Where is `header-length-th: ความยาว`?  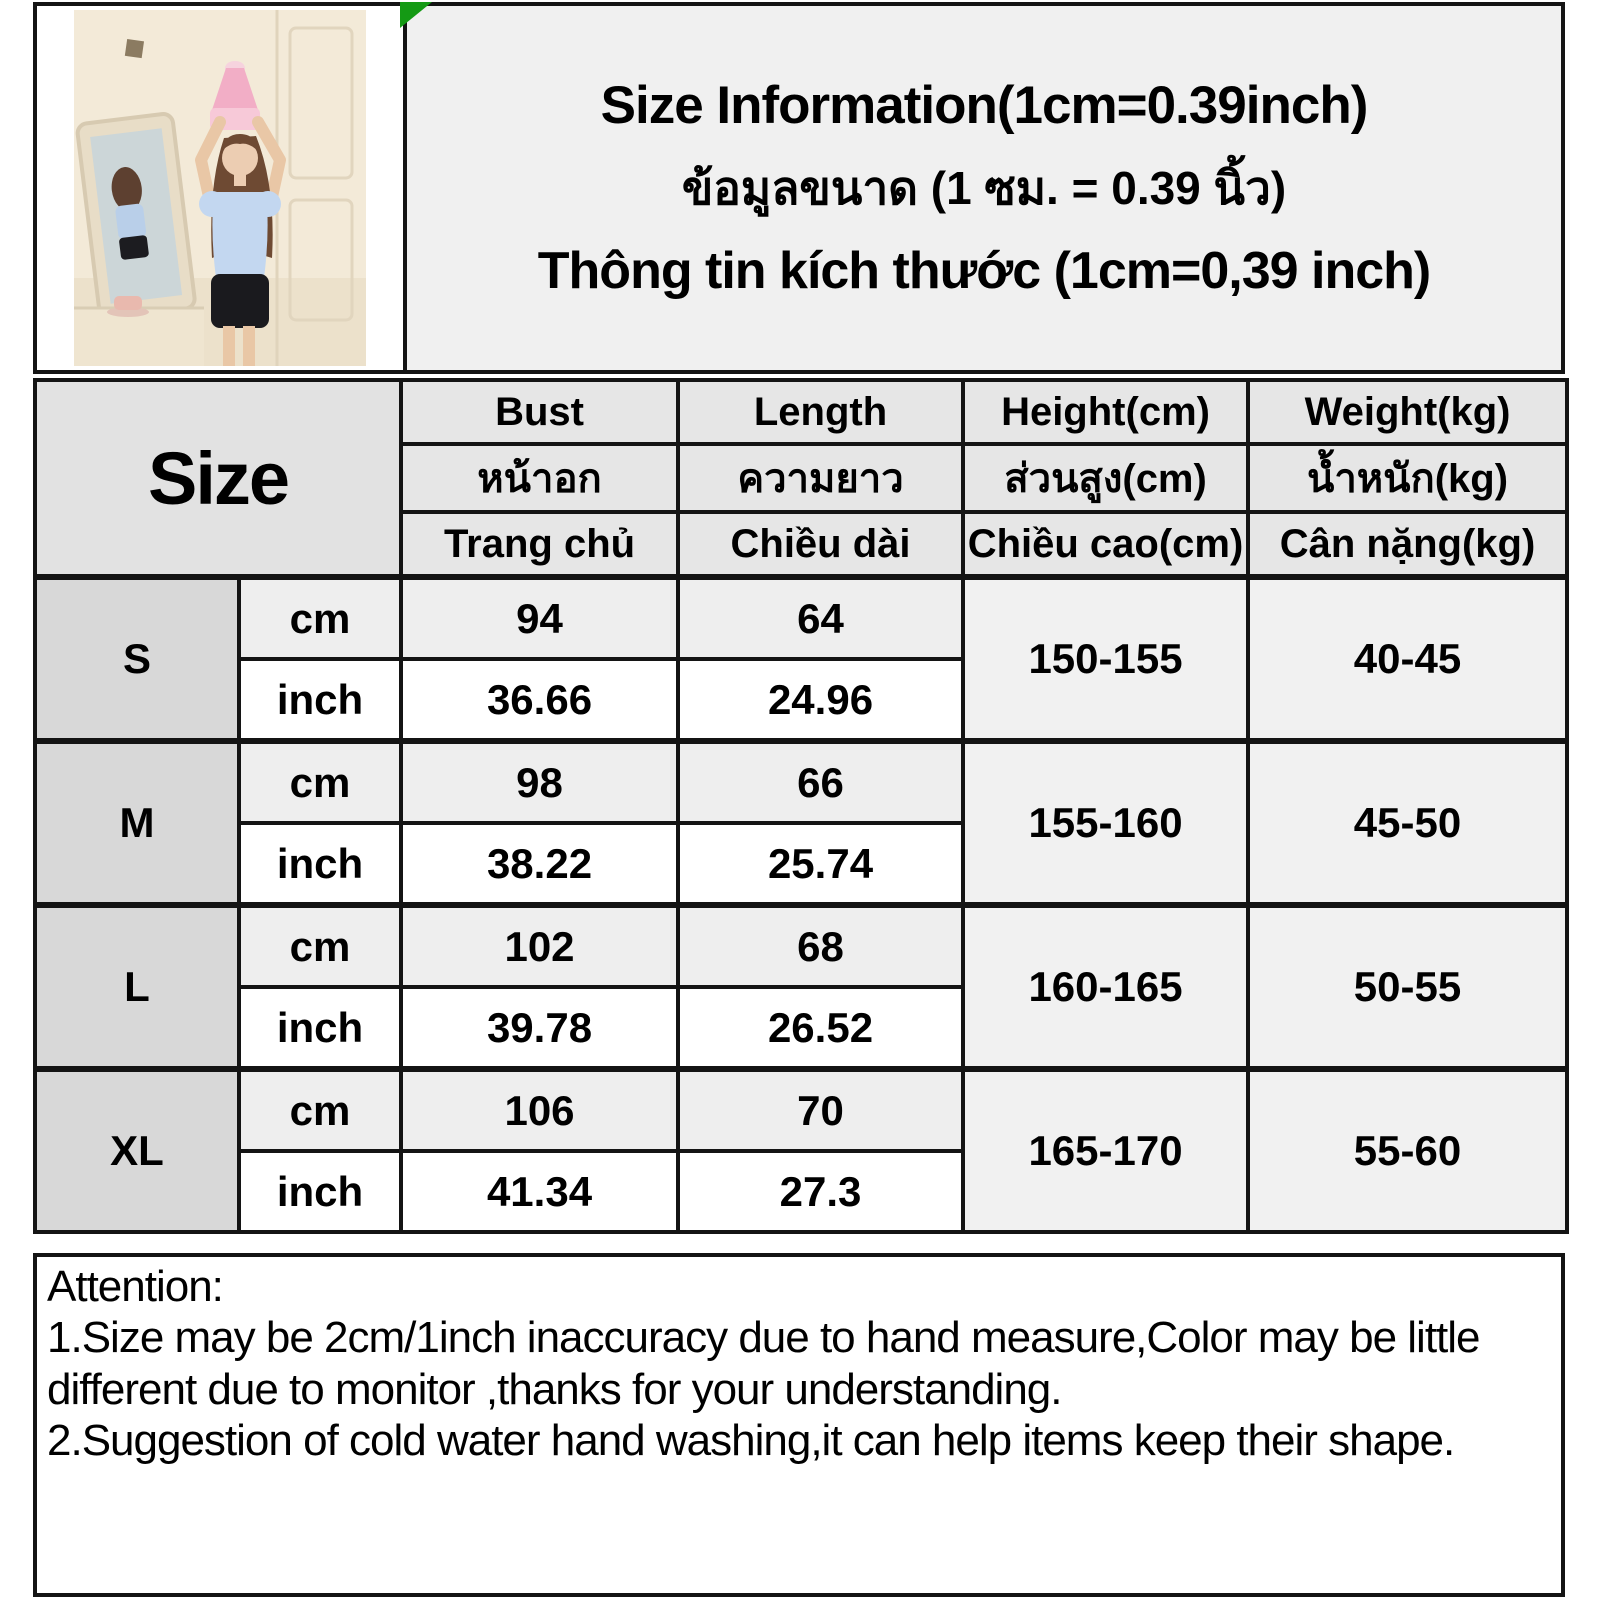
header-length-th: ความยาว is located at coordinates (821, 478).